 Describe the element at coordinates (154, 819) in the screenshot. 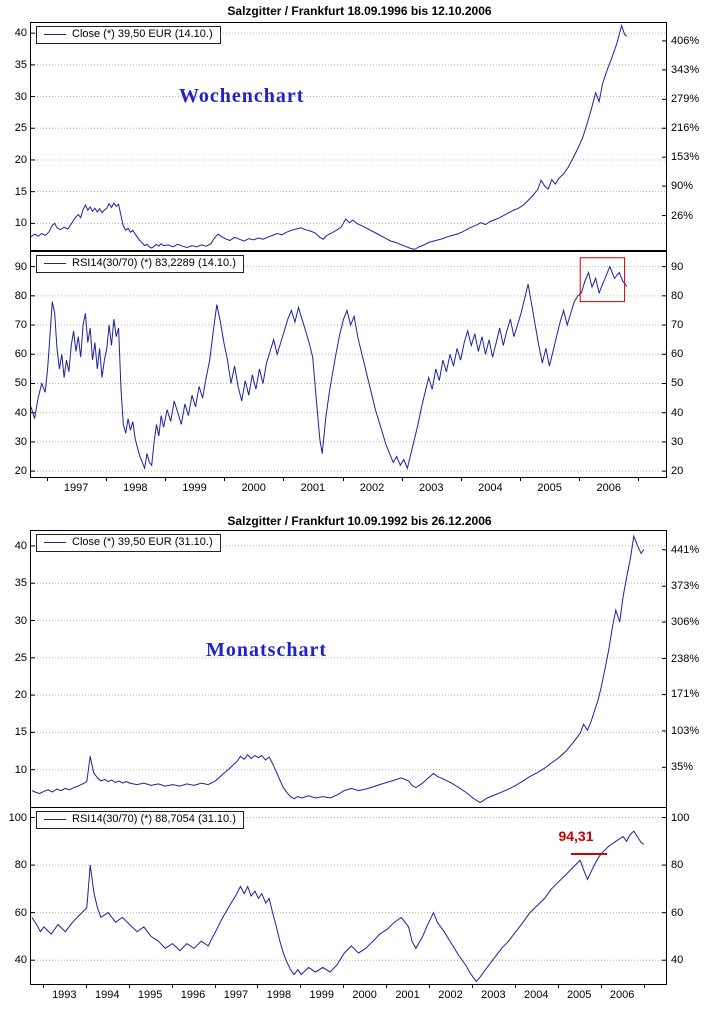

I see `legend-label: RSI14(30/70) (*) 88,7054 (31.10.)` at that location.